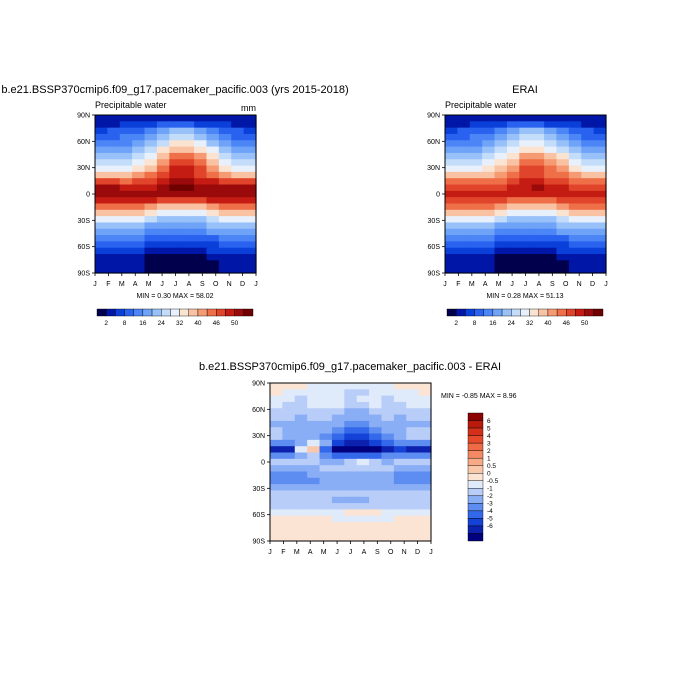 The image size is (700, 700). What do you see at coordinates (489, 458) in the screenshot?
I see `colorbar-label: 1` at bounding box center [489, 458].